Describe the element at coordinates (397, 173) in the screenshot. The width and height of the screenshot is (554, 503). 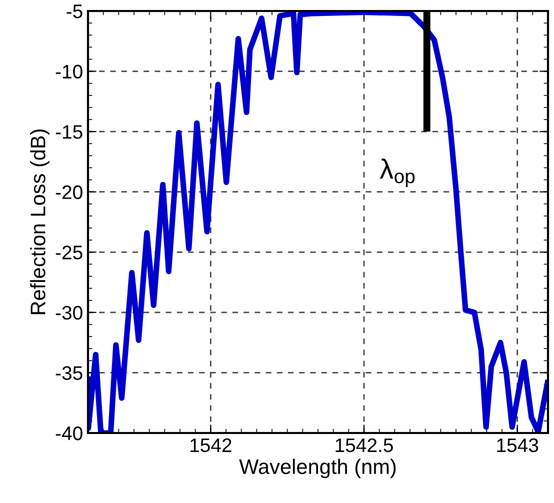
I see `annotation: λ$_{op}$` at that location.